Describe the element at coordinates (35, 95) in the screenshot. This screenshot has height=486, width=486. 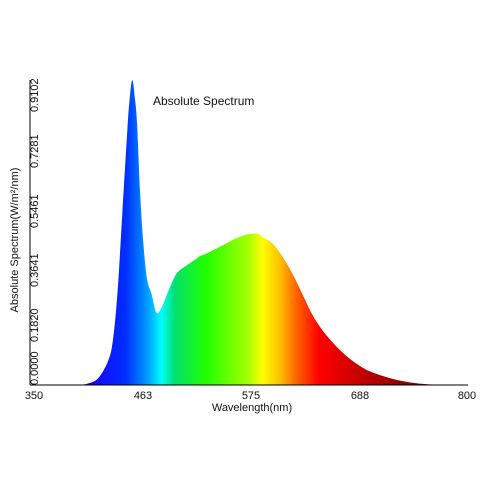
I see `y-tick-label: 0.9102` at that location.